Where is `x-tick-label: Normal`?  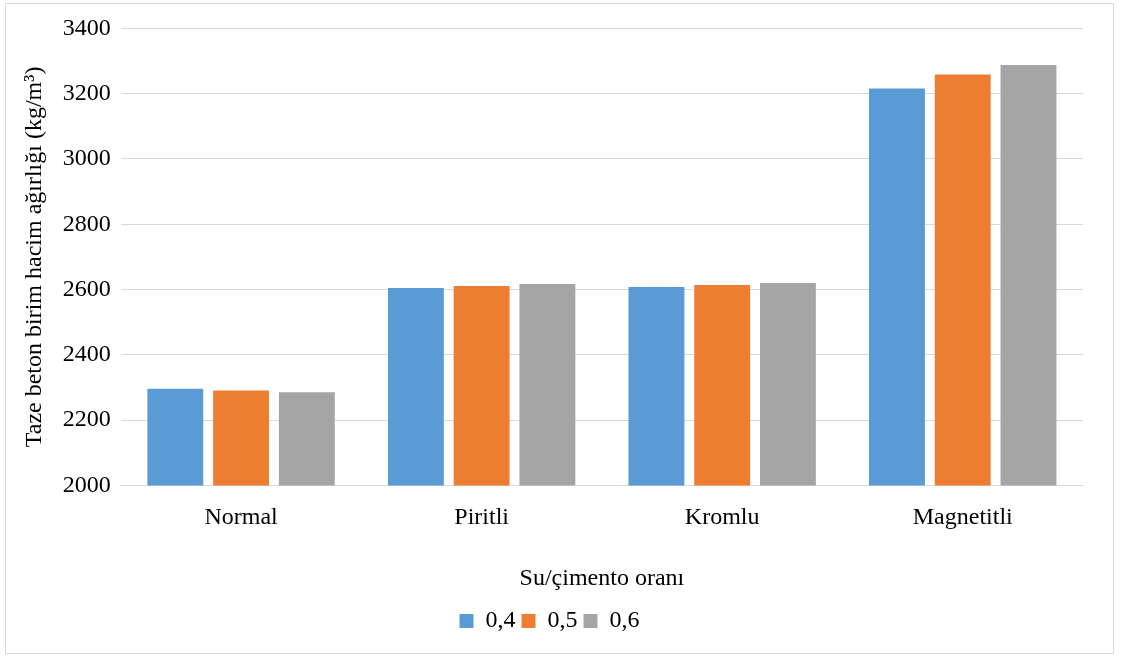
x-tick-label: Normal is located at coordinates (241, 516).